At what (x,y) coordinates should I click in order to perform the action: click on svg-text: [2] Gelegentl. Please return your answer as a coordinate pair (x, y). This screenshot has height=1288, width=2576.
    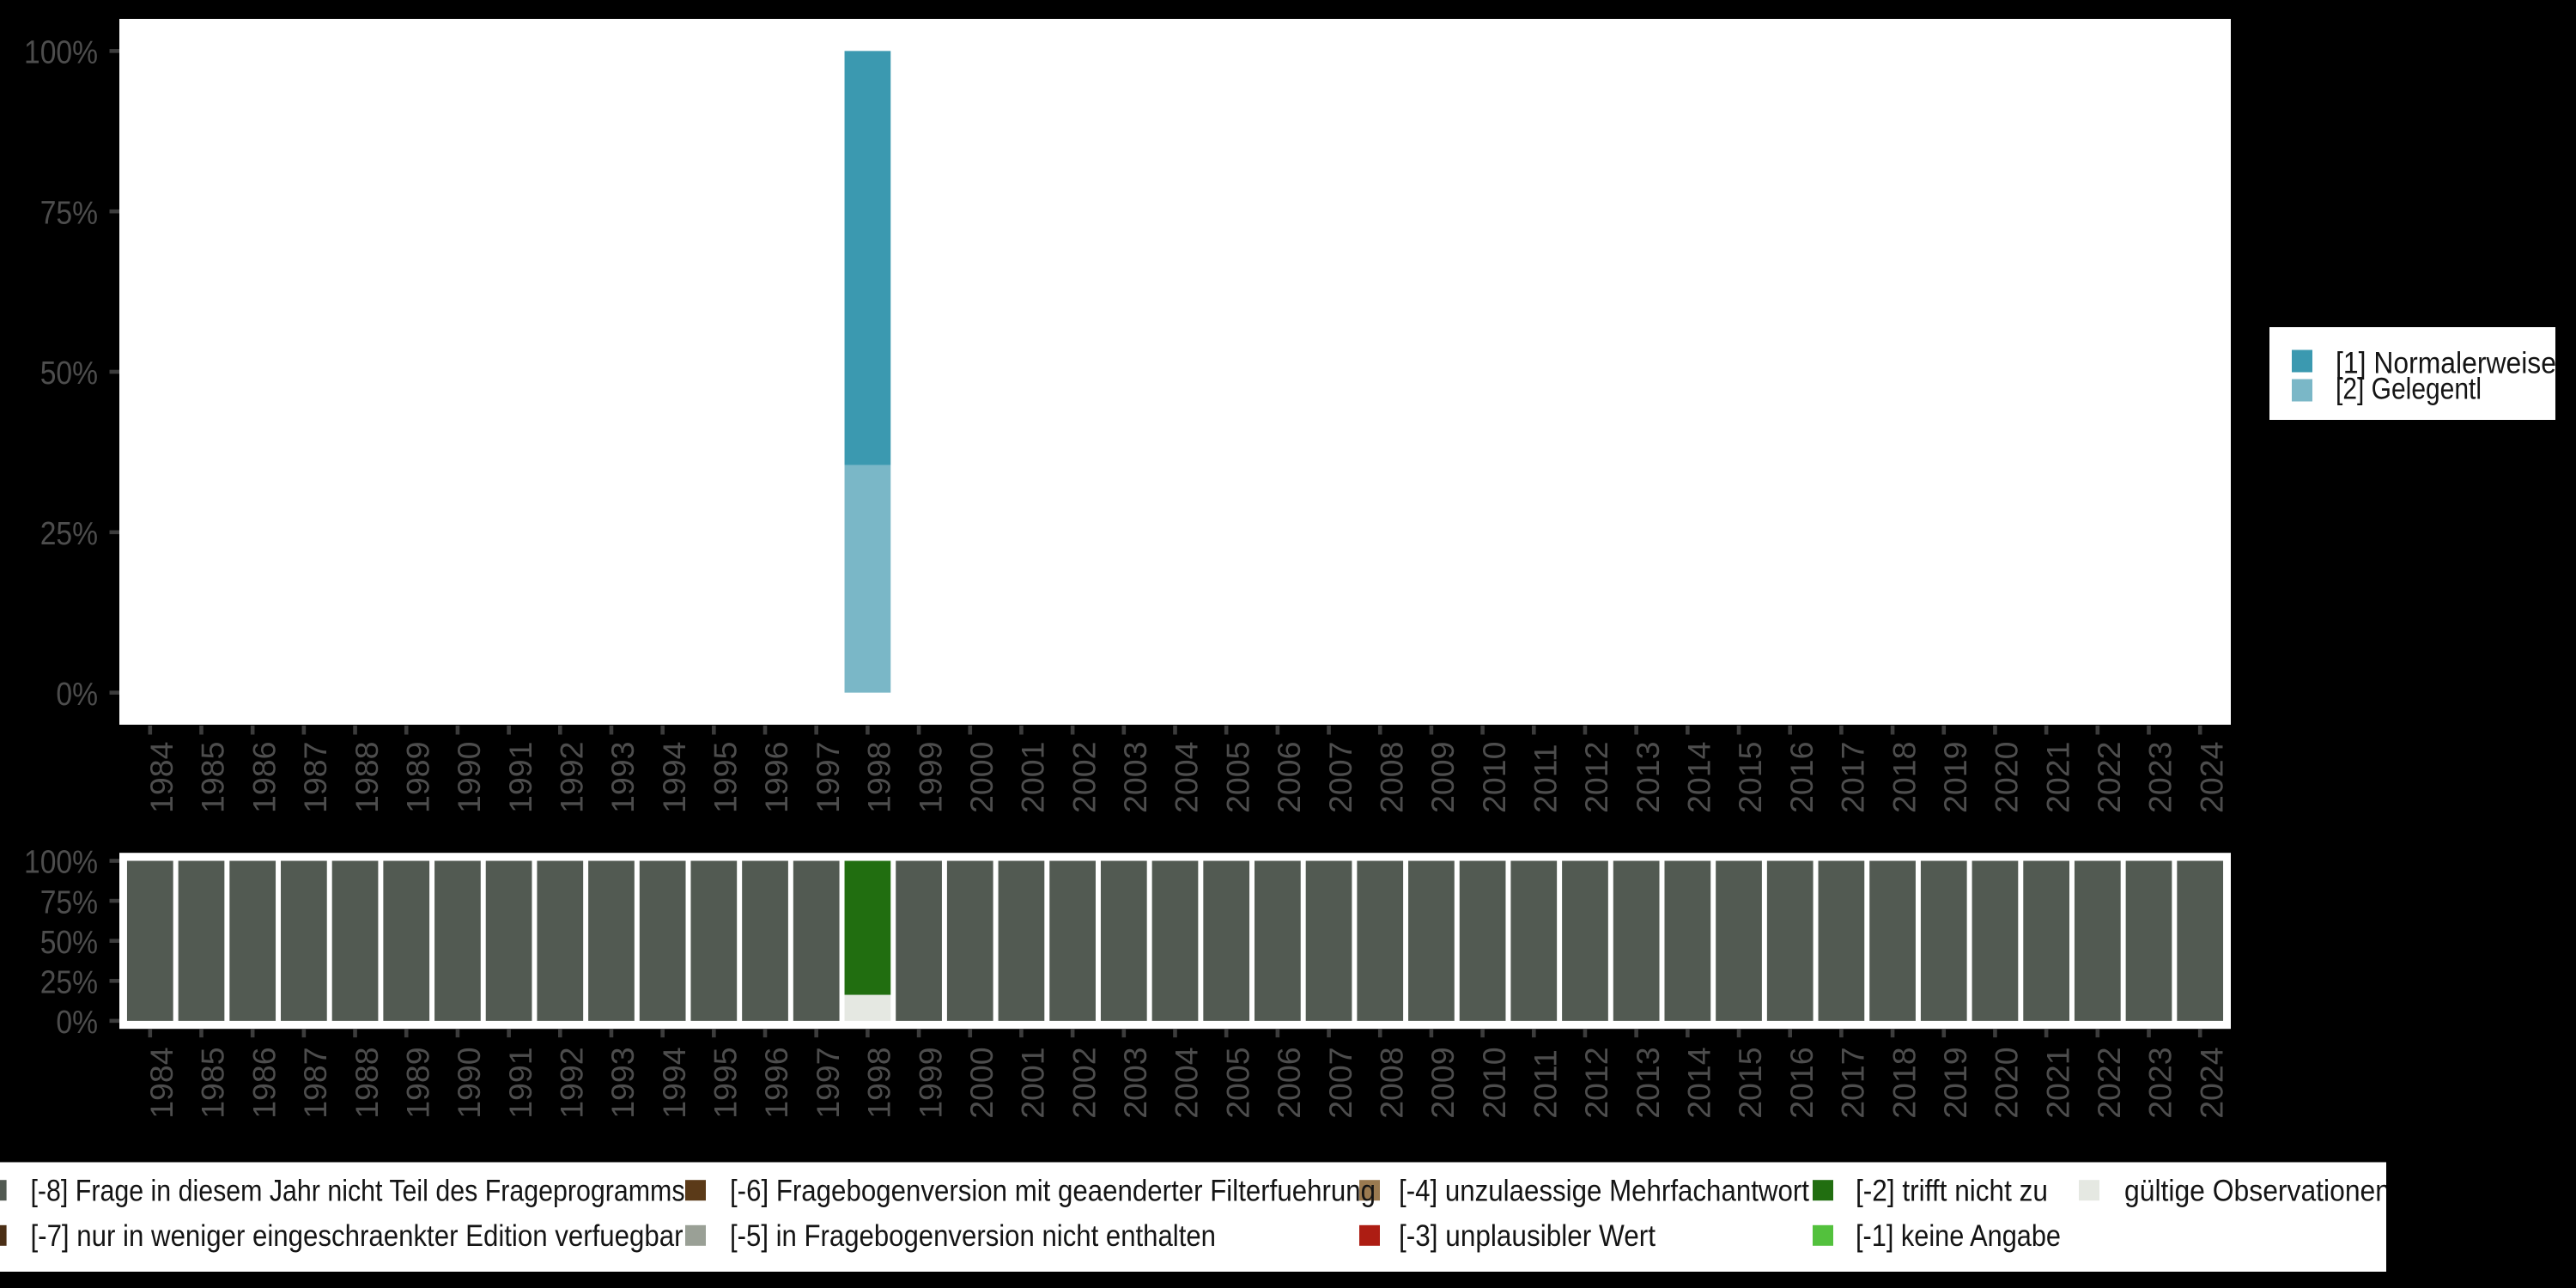
    Looking at the image, I should click on (2409, 389).